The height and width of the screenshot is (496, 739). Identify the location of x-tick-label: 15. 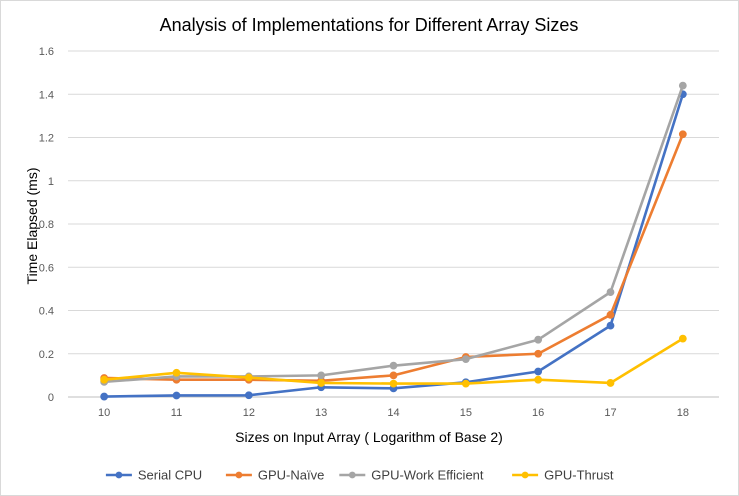
(466, 413).